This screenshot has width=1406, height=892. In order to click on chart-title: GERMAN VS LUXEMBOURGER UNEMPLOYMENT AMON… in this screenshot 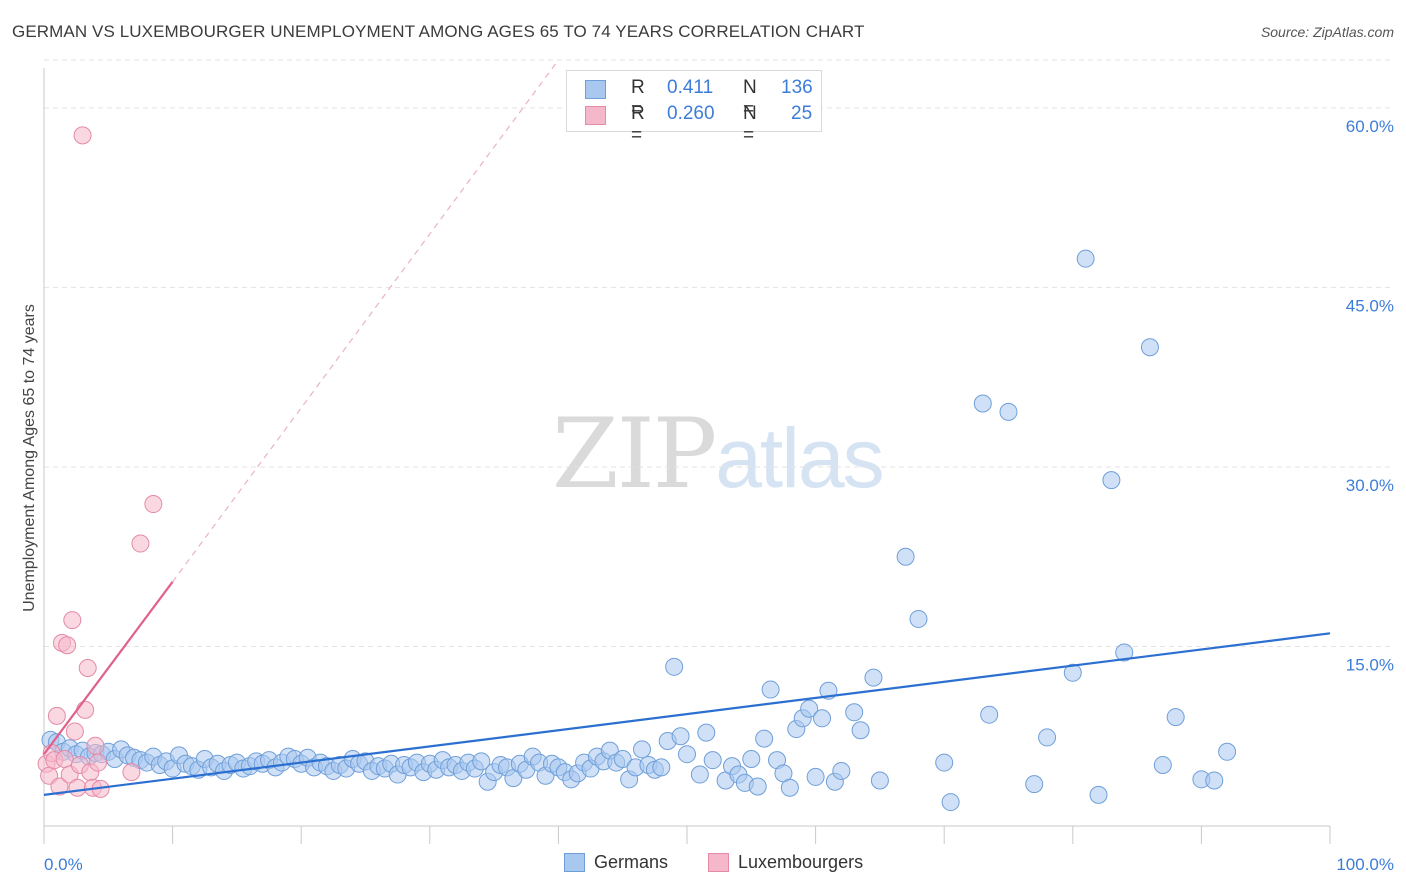, I will do `click(438, 31)`.